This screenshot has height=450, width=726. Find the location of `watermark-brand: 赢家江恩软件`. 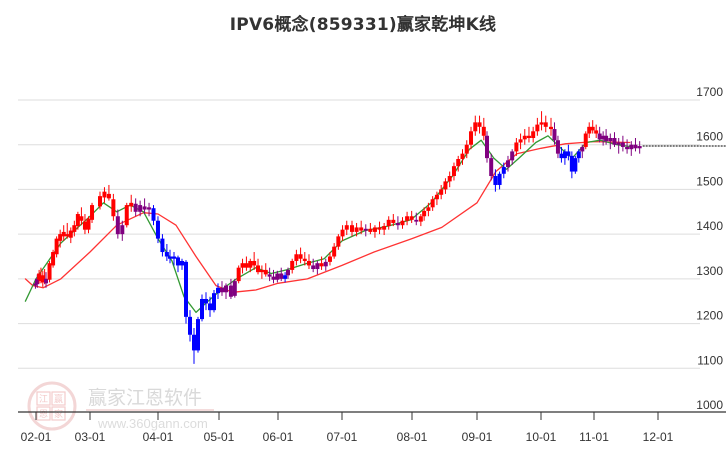

watermark-brand: 赢家江恩软件 is located at coordinates (145, 398).